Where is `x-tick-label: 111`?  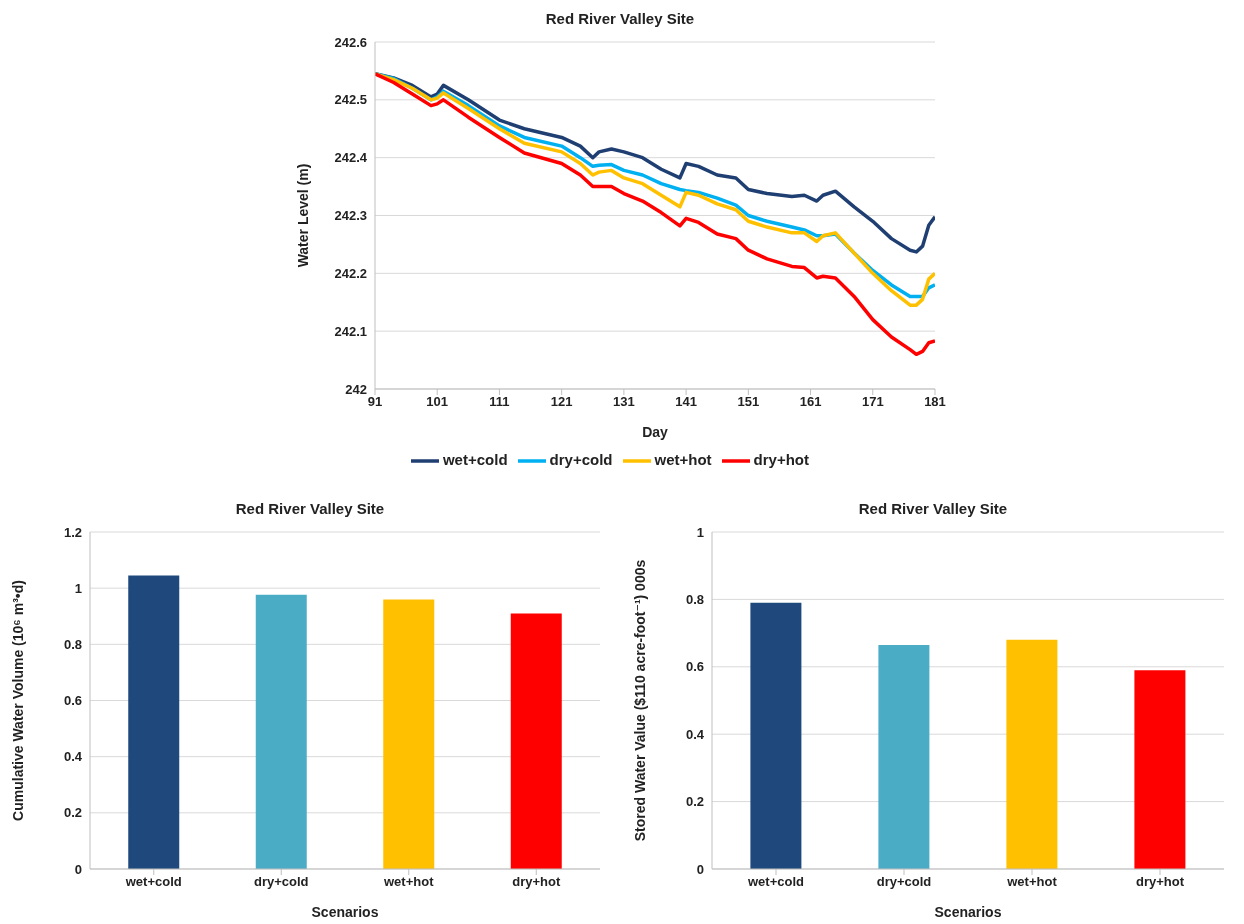 x-tick-label: 111 is located at coordinates (499, 402).